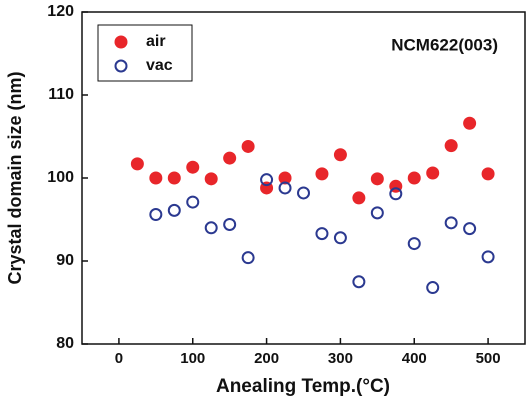 This screenshot has height=405, width=527. I want to click on y-tick-label: 120, so click(60, 11).